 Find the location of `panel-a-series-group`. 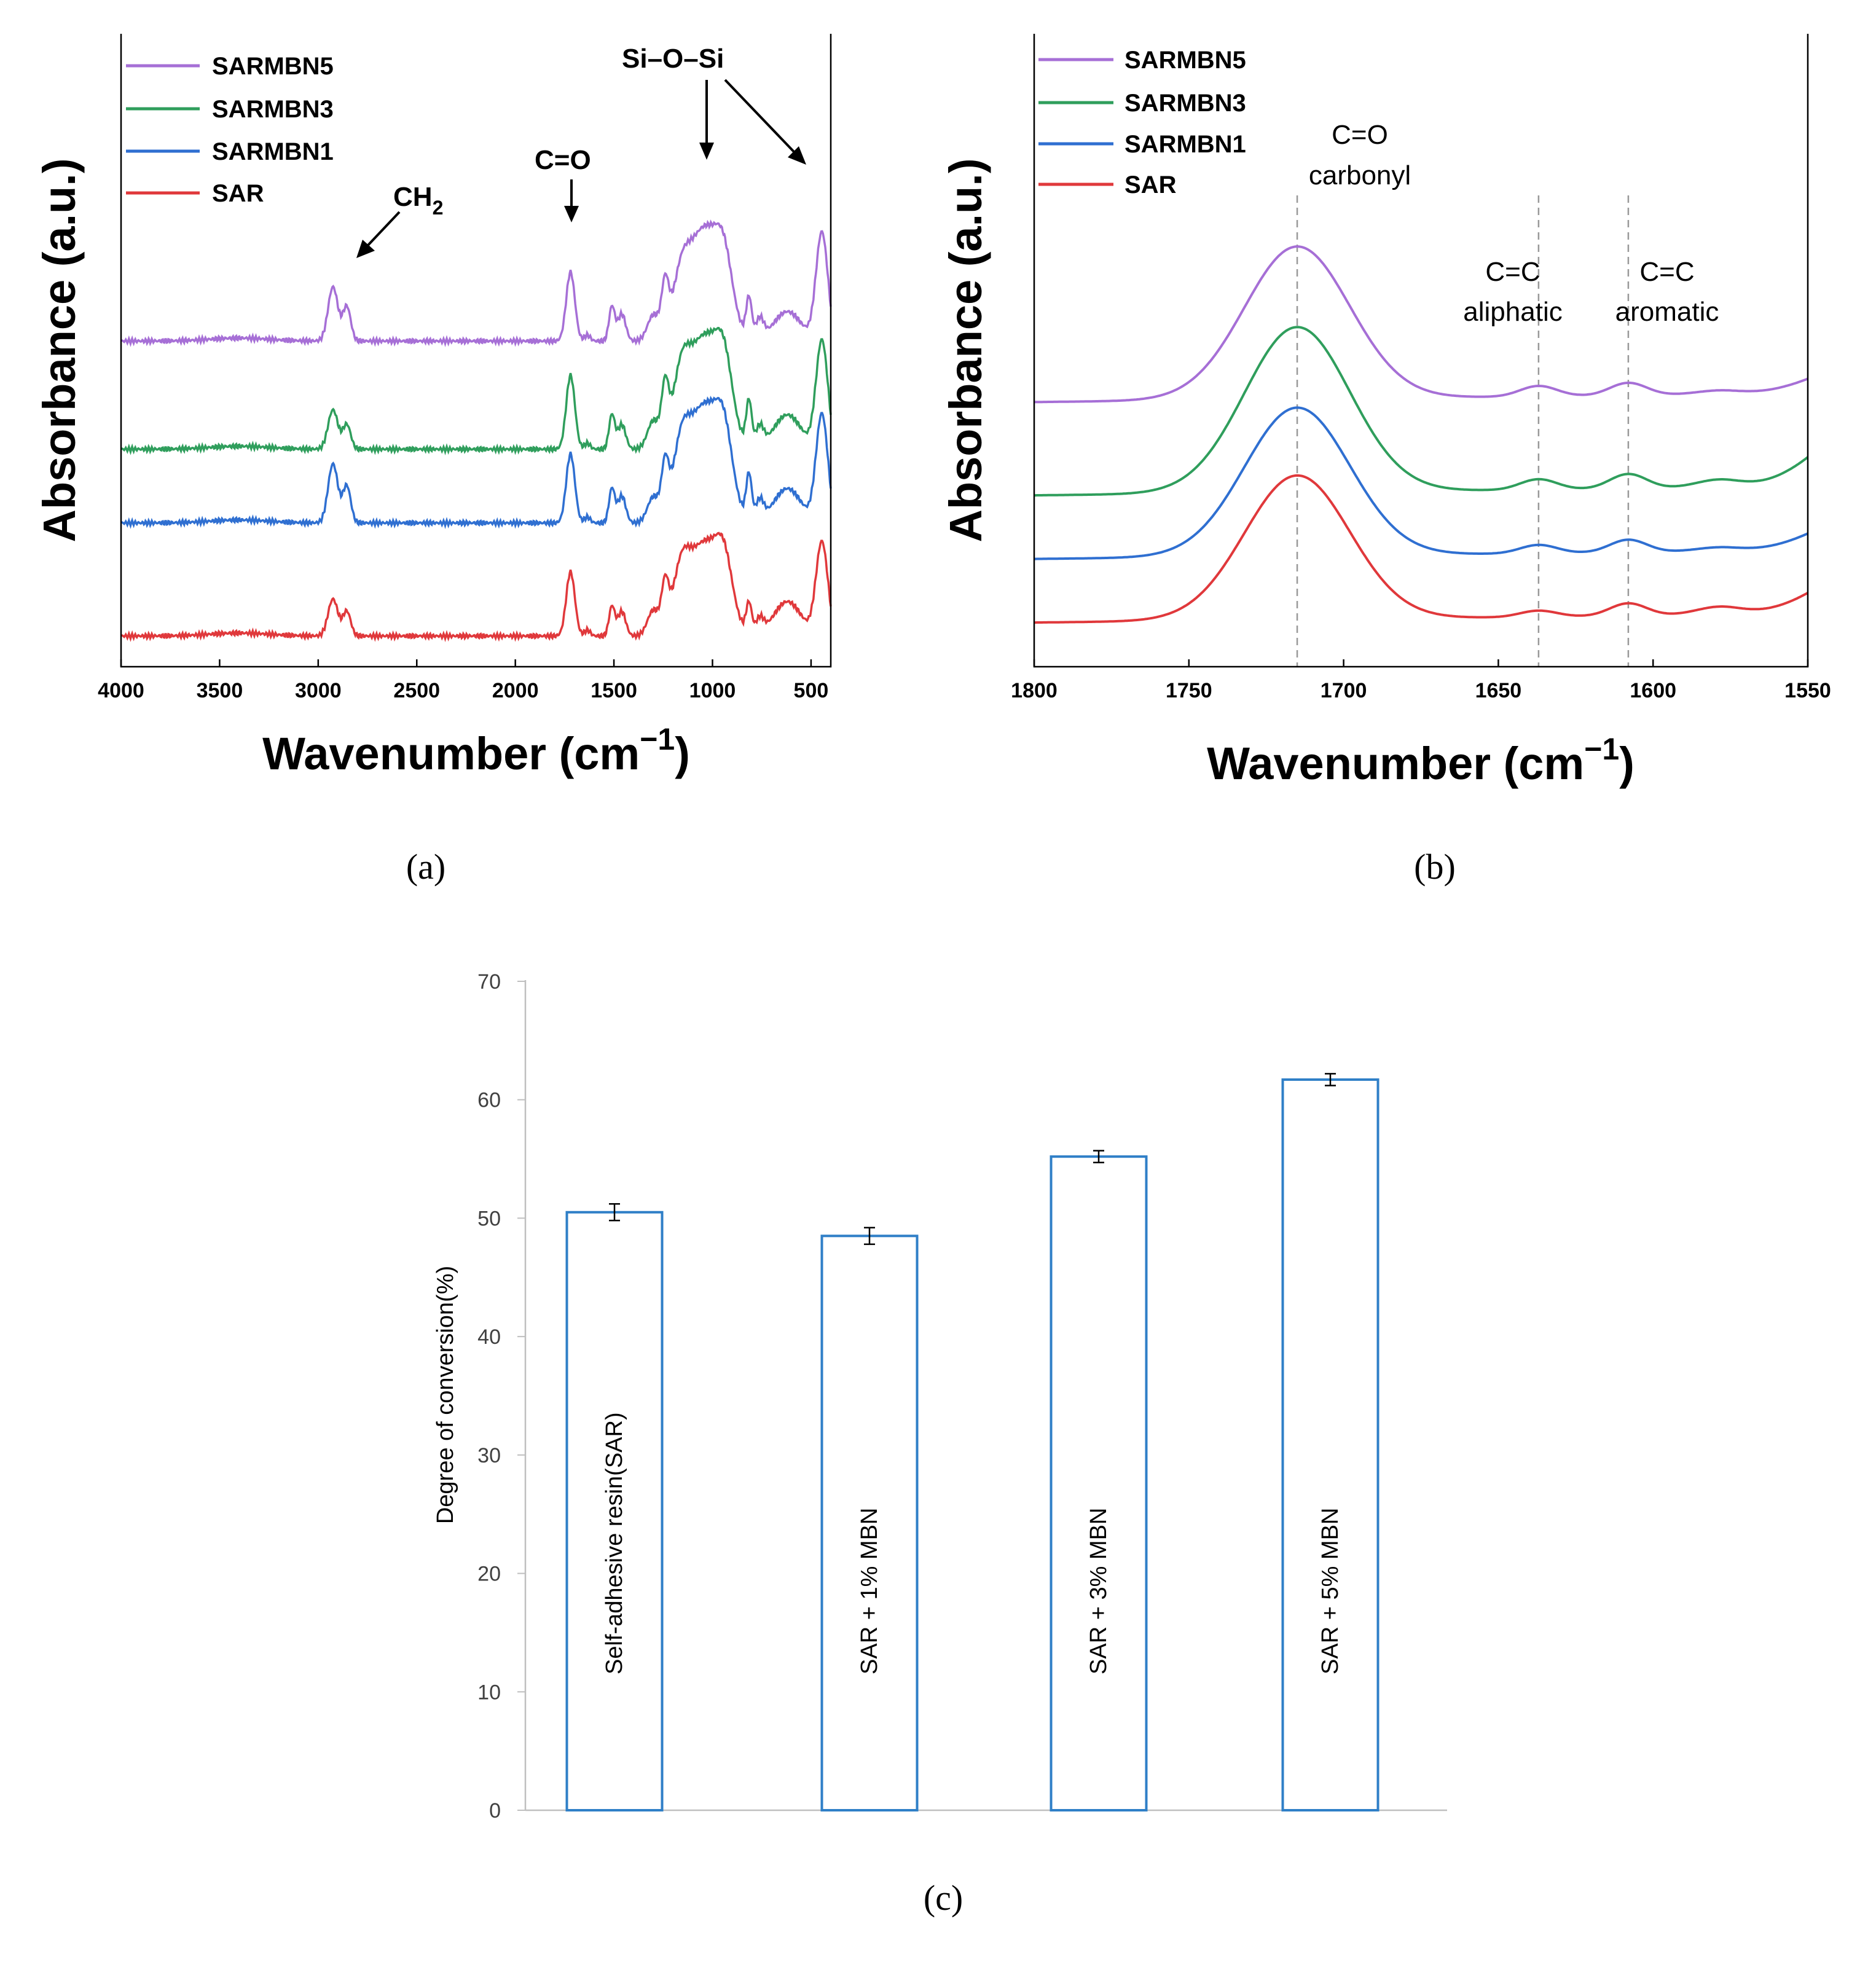

panel-a-series-group is located at coordinates (476, 430).